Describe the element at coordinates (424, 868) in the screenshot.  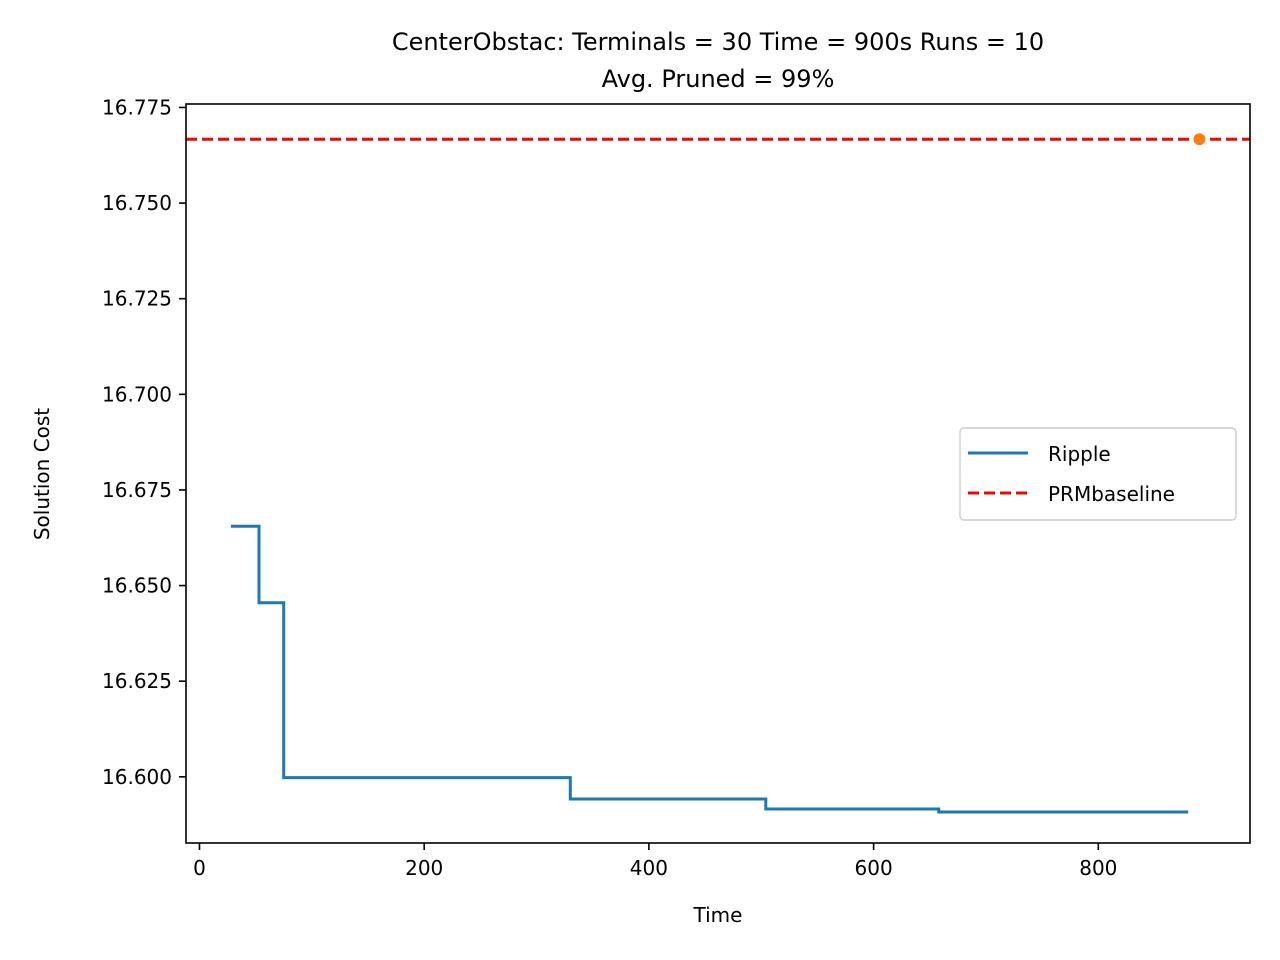
I see `x-tick-label: 200` at that location.